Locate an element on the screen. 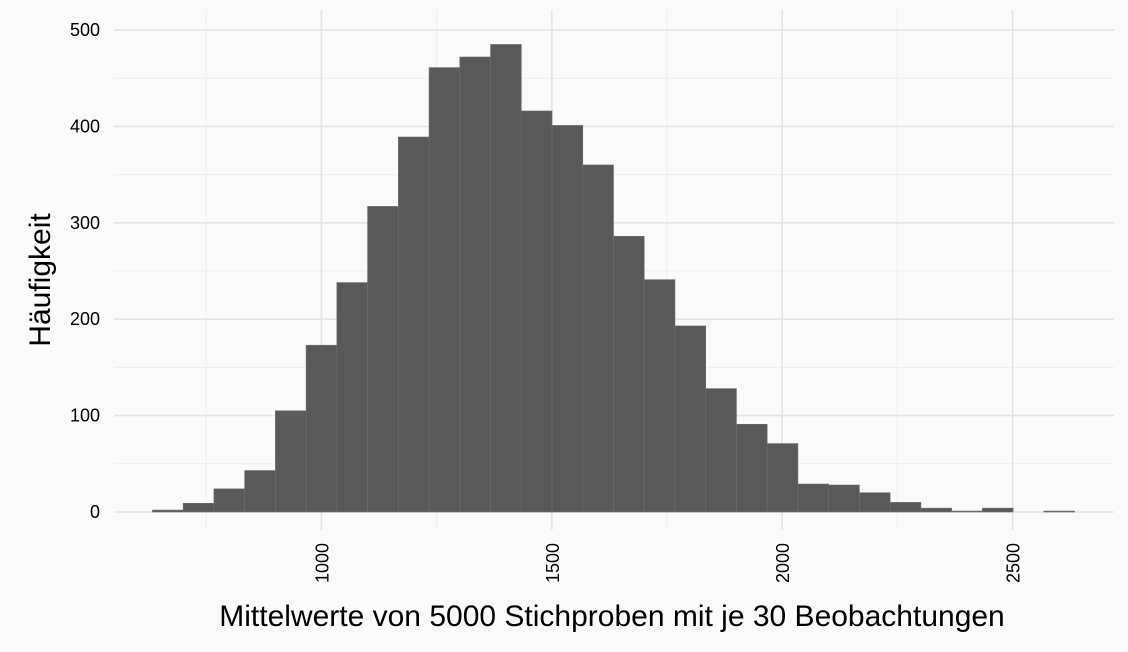  y-axis-title: Häufigkeit is located at coordinates (40, 280).